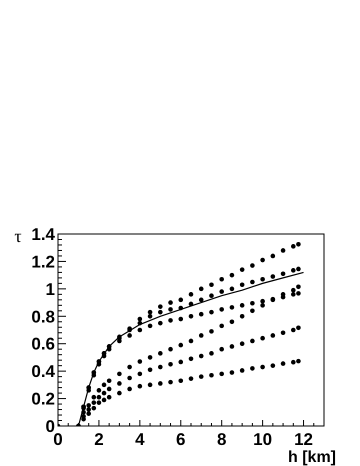 Image resolution: width=360 pixels, height=466 pixels. Describe the element at coordinates (262, 439) in the screenshot. I see `x-tick-label: 10` at that location.